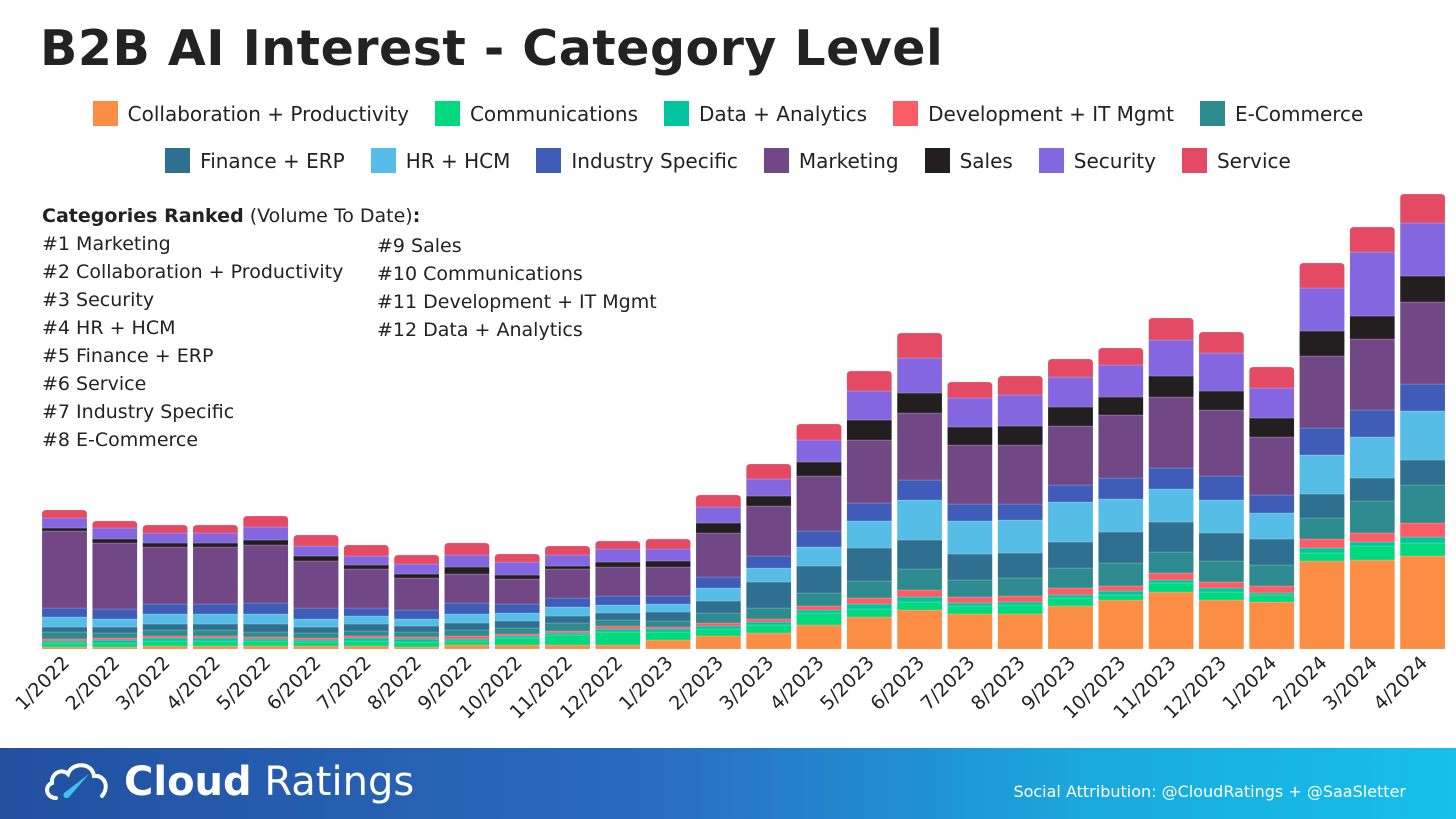 This screenshot has width=1456, height=819. I want to click on ranked-item: #2 Collaboration + Productivity, so click(193, 272).